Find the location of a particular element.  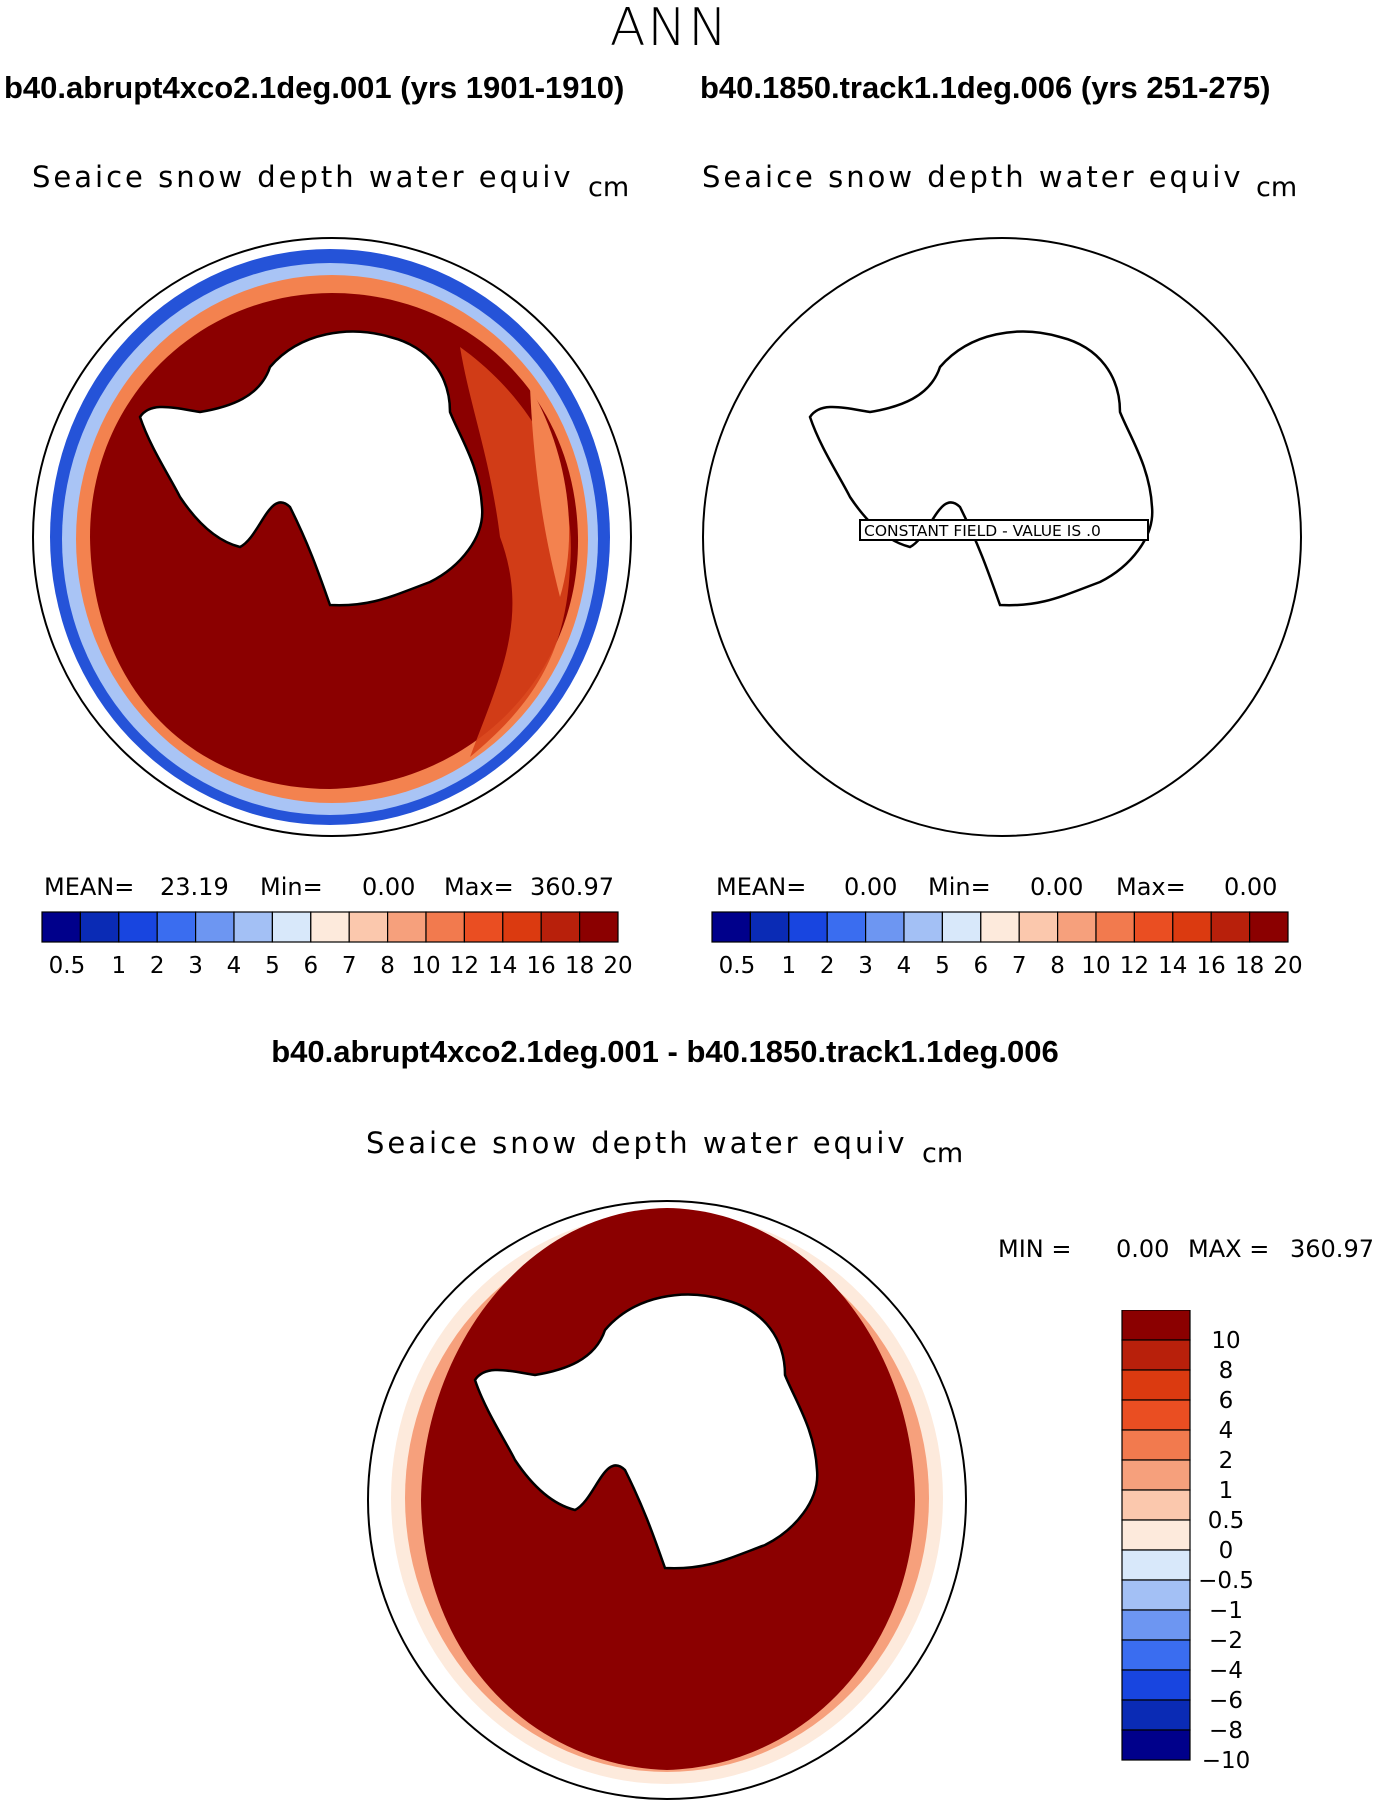

panel2-colorbar-tick-label: 1 is located at coordinates (788, 966).